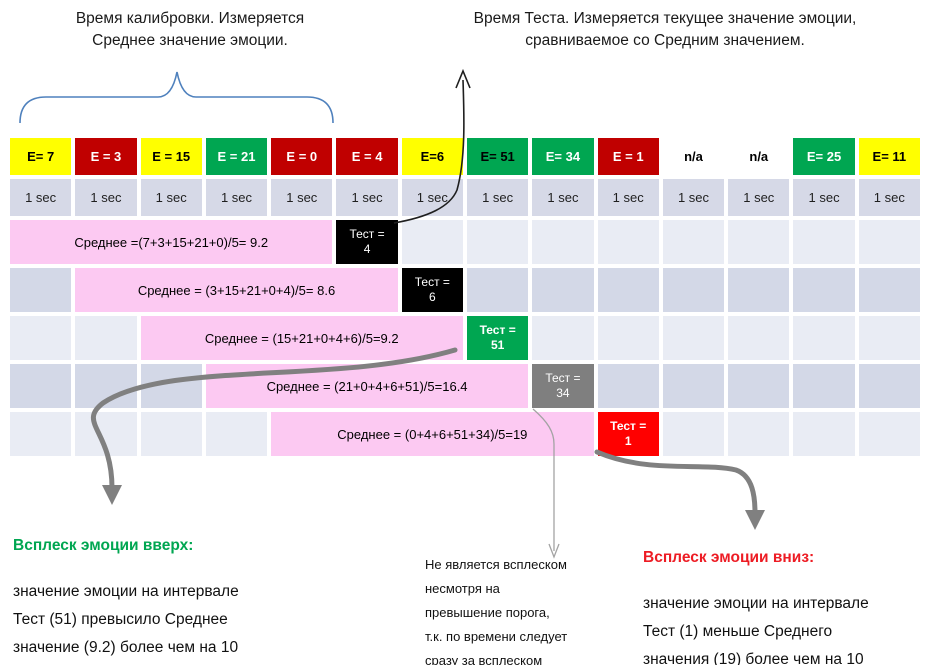  What do you see at coordinates (301, 338) in the screenshot?
I see `average-cell: Среднее = (15+21+0+4+6)/5=9.2` at bounding box center [301, 338].